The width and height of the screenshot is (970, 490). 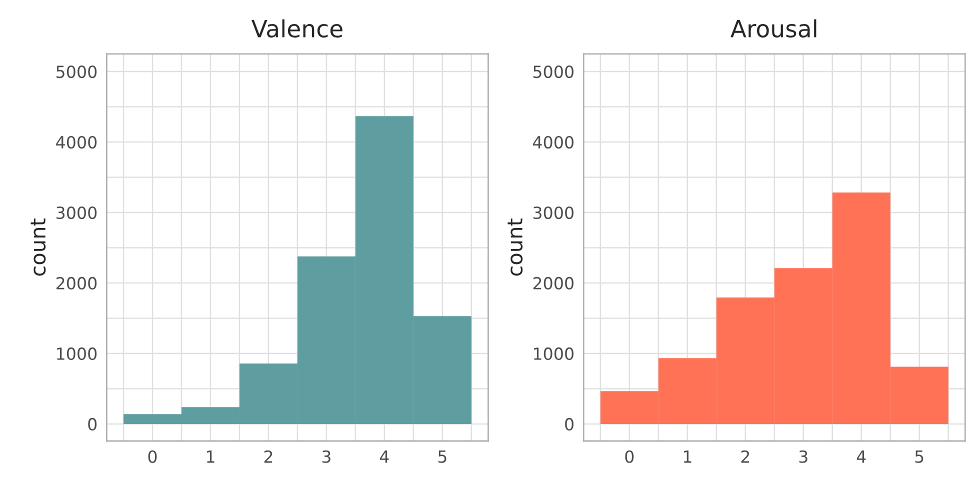 I want to click on chart-title: Arousal, so click(x=773, y=28).